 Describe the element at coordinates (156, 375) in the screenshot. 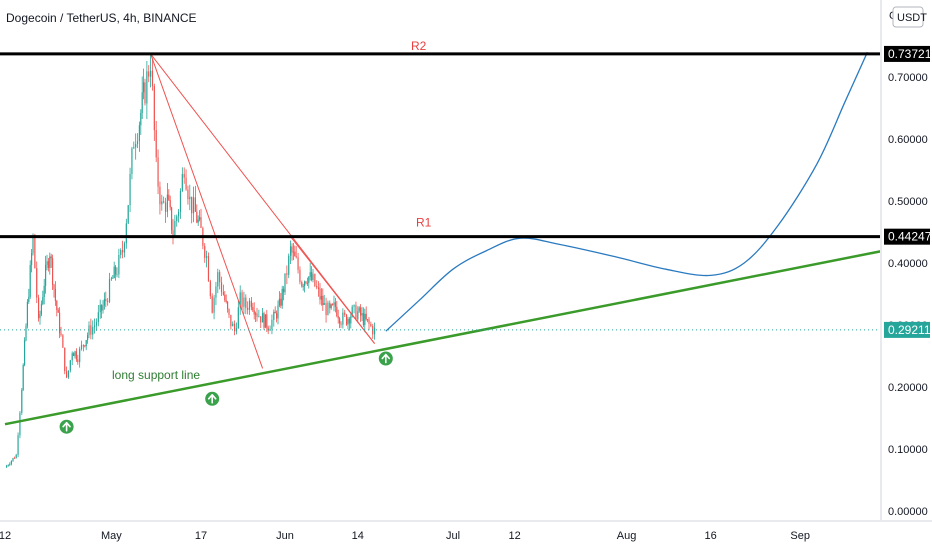

I see `support-line-label: long support line` at that location.